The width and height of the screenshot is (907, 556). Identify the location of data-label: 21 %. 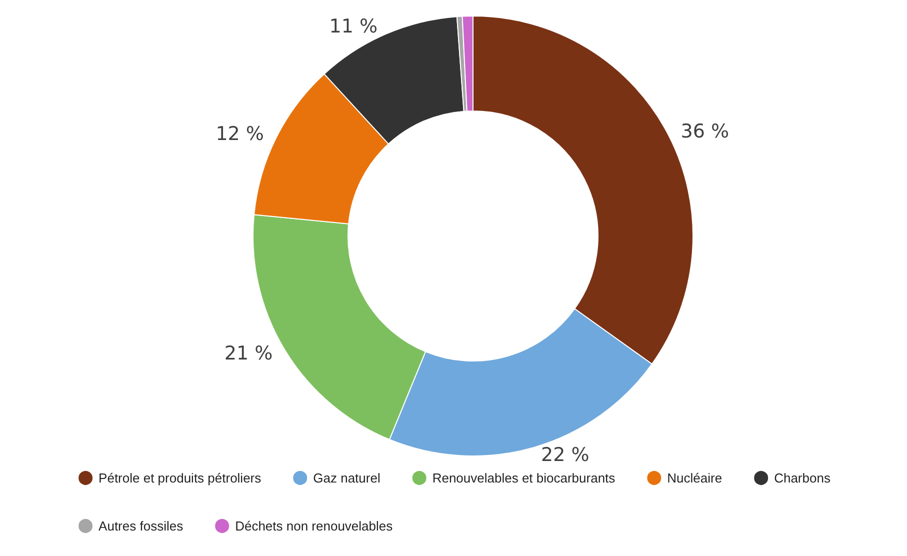
(248, 353).